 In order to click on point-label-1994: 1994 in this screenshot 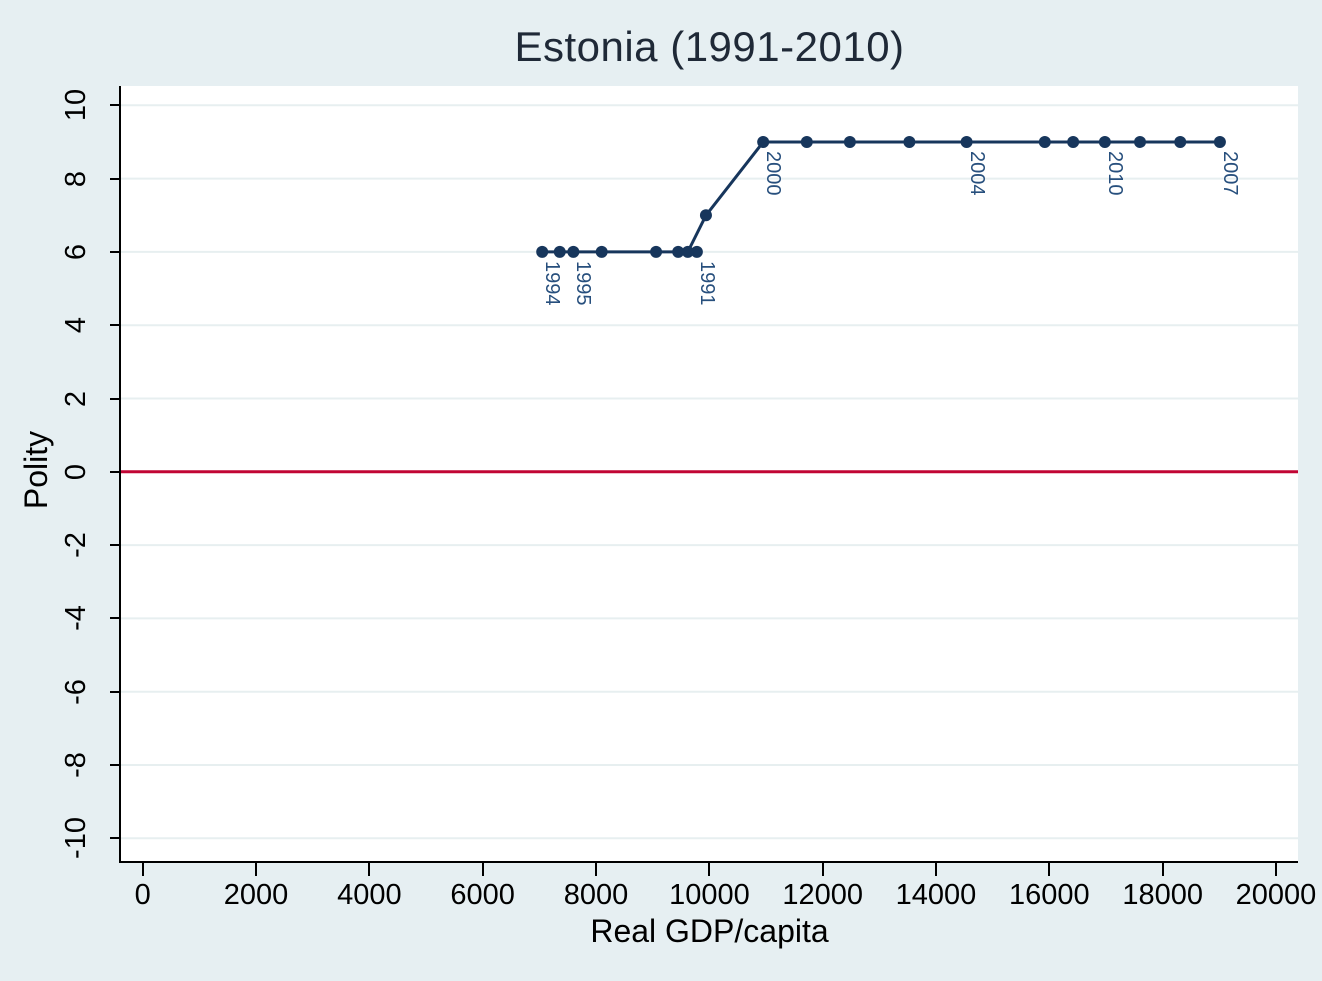, I will do `click(552, 283)`.